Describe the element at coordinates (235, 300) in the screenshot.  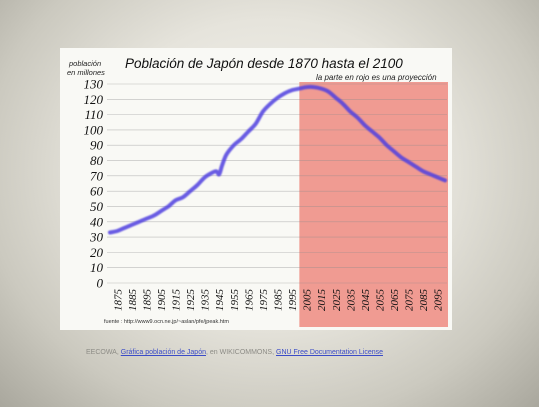
I see `x-tick-label: 1955` at that location.